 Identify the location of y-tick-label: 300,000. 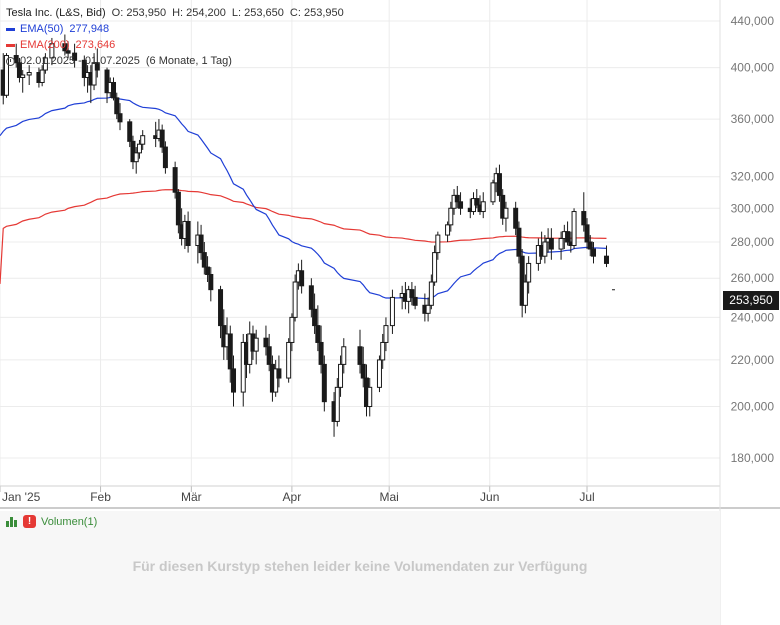
(753, 208).